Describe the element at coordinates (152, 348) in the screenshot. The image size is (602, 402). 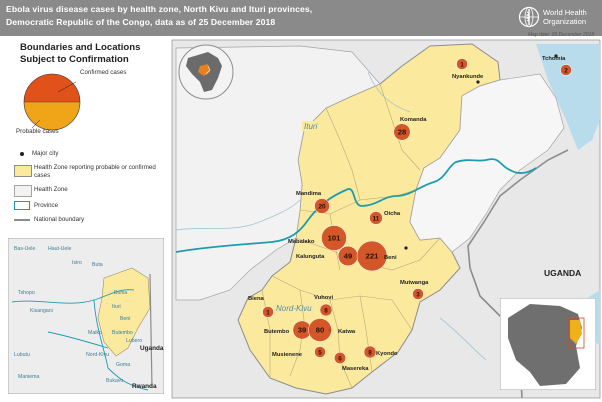
I see `inset-label-uganda: Uganda` at that location.